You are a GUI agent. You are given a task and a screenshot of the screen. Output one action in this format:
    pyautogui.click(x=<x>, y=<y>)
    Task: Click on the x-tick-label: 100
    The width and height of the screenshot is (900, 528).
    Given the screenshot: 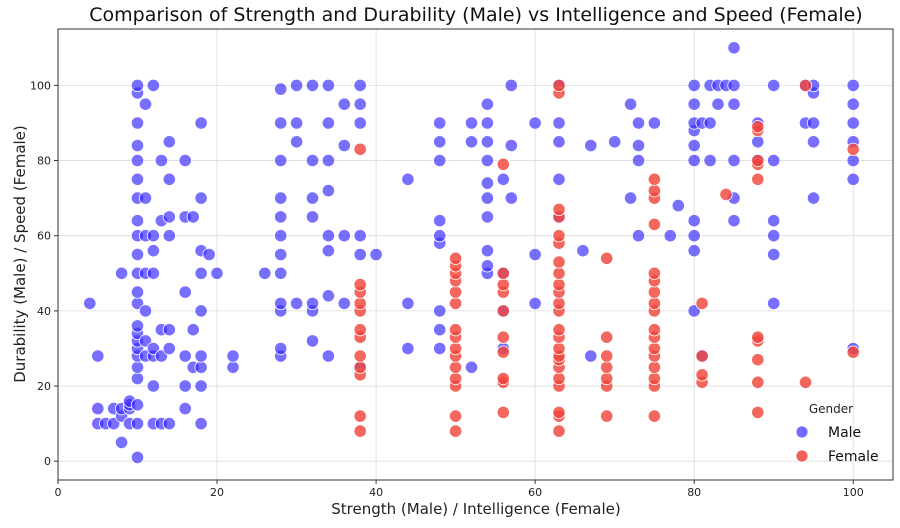 What is the action you would take?
    pyautogui.click(x=853, y=492)
    